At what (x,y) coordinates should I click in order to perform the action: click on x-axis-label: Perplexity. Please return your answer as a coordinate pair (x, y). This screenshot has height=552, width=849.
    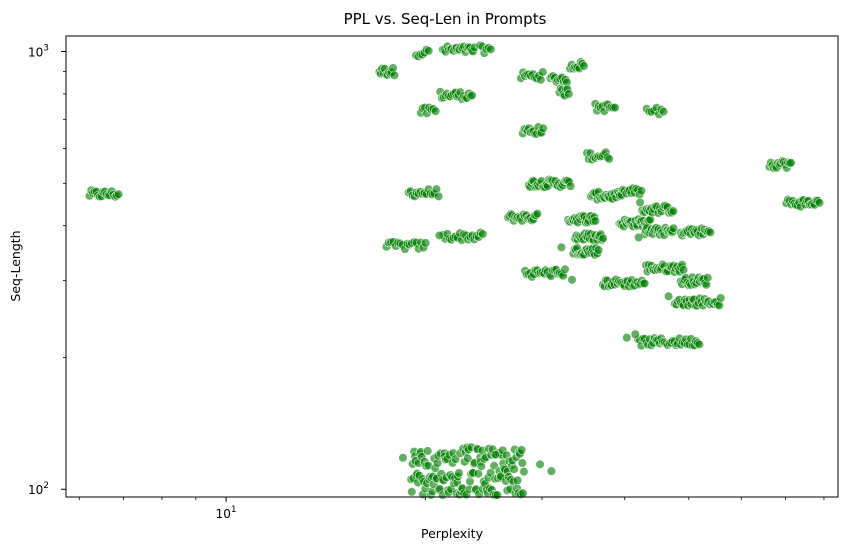
    Looking at the image, I should click on (452, 533).